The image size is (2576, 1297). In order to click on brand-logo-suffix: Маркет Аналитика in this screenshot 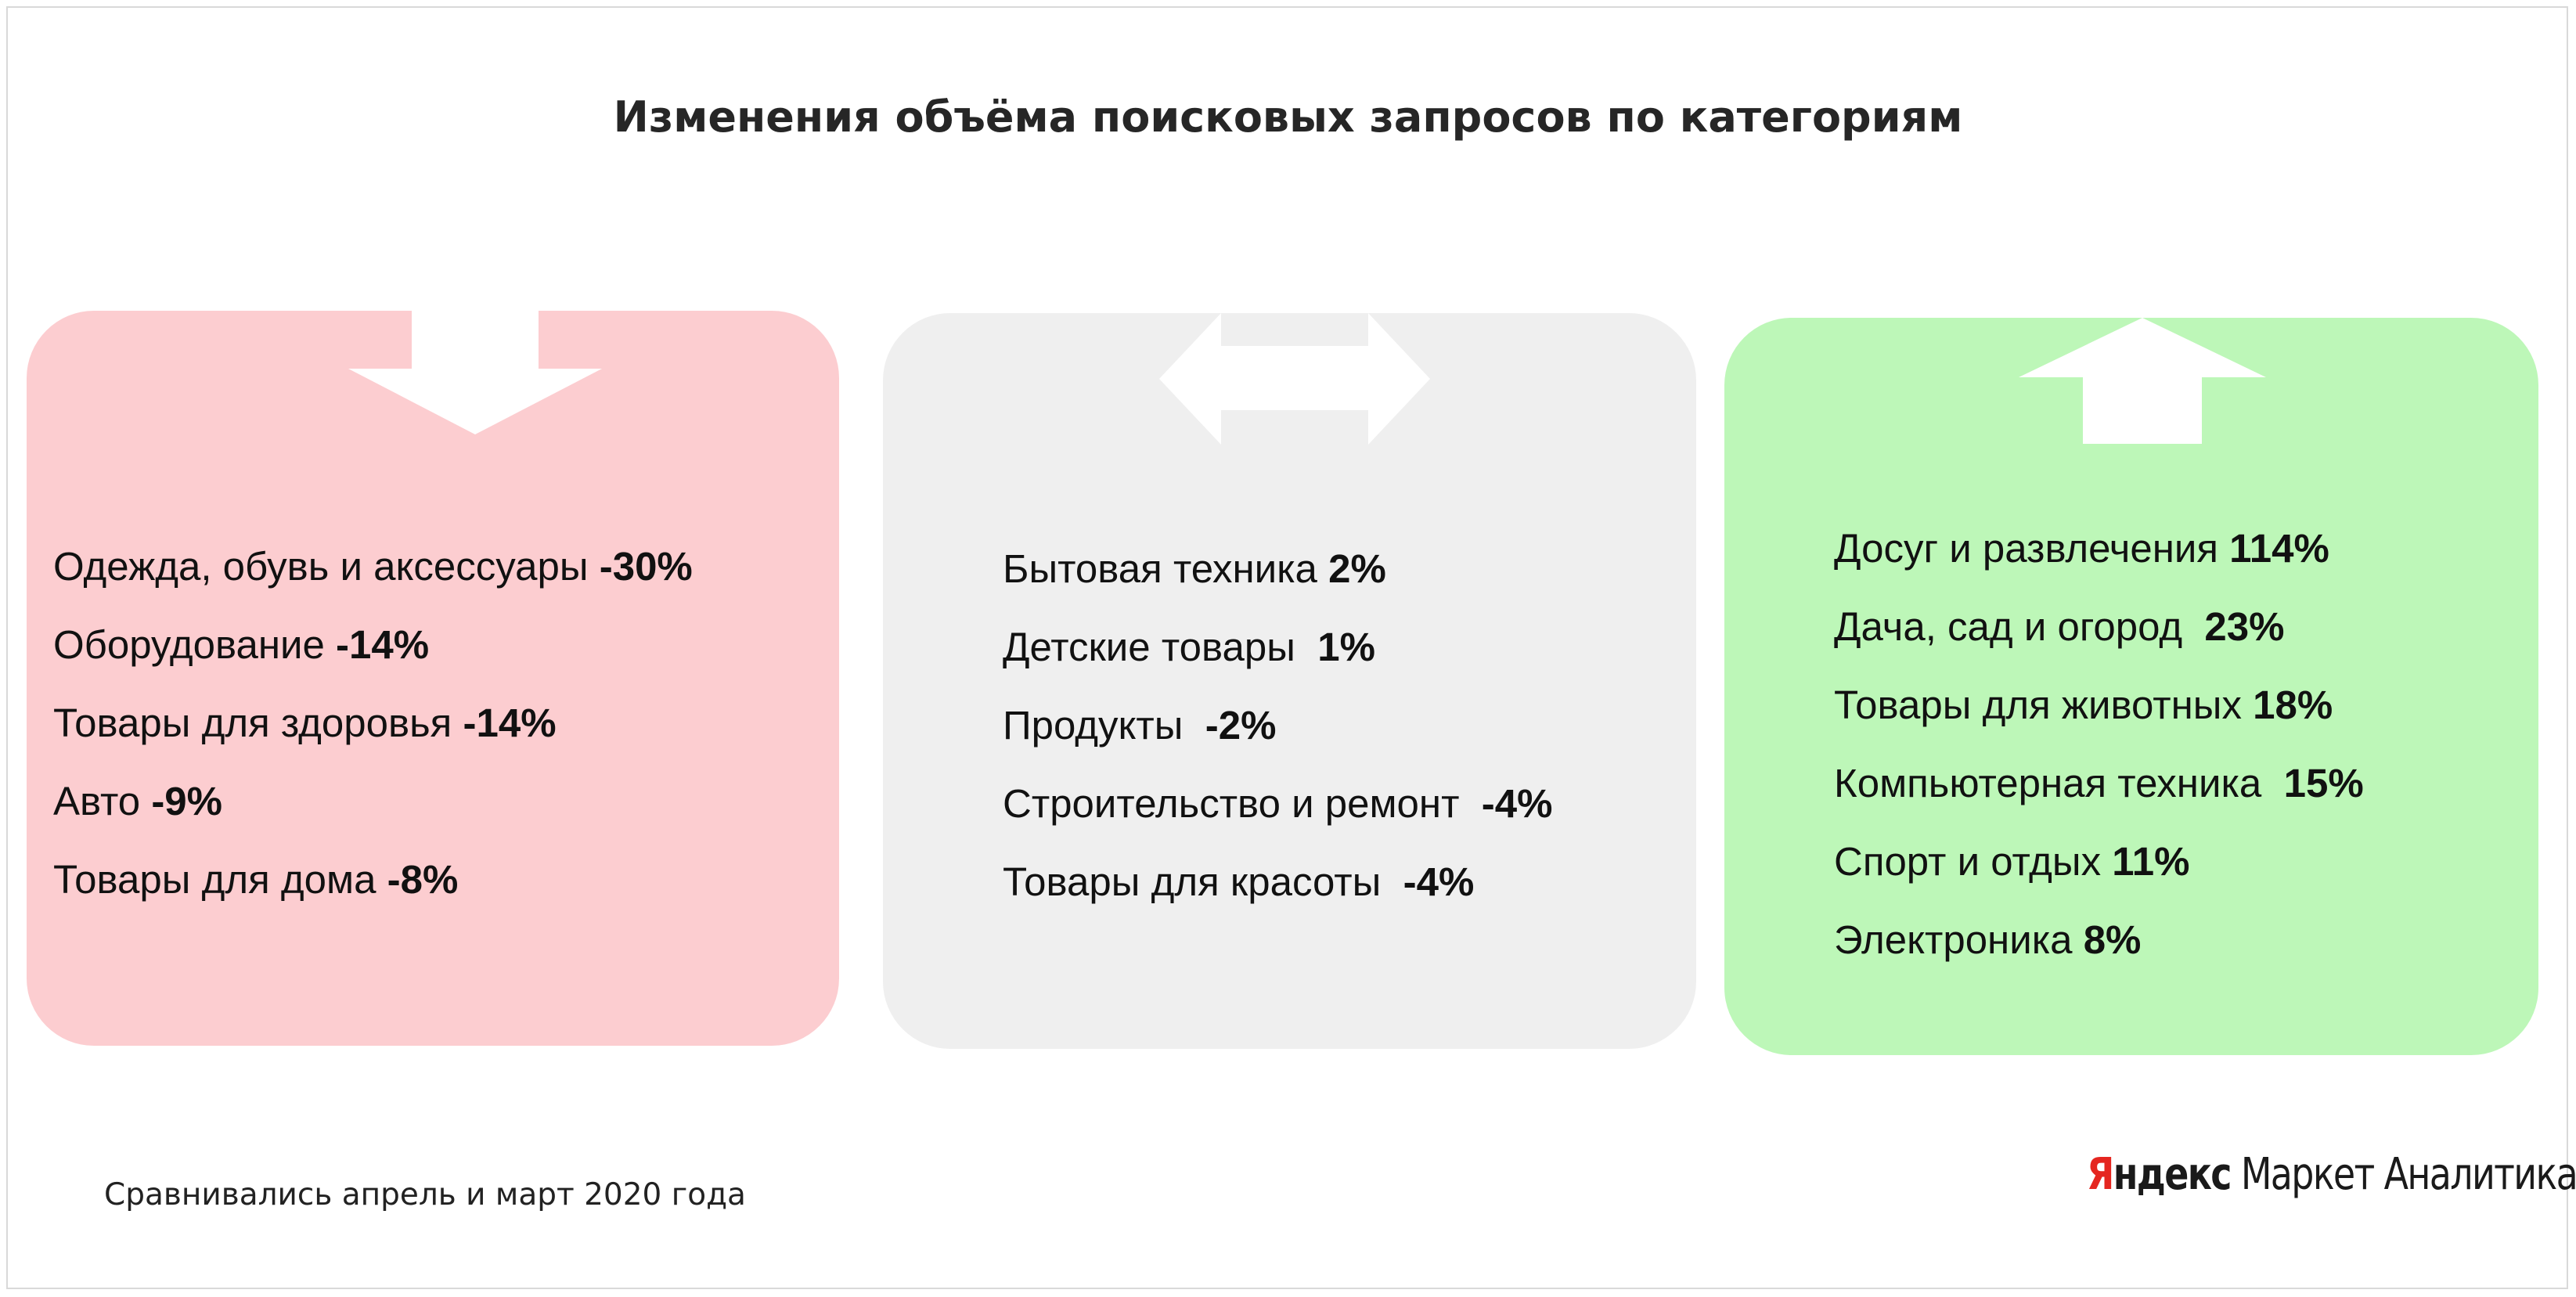, I will do `click(2403, 1174)`.